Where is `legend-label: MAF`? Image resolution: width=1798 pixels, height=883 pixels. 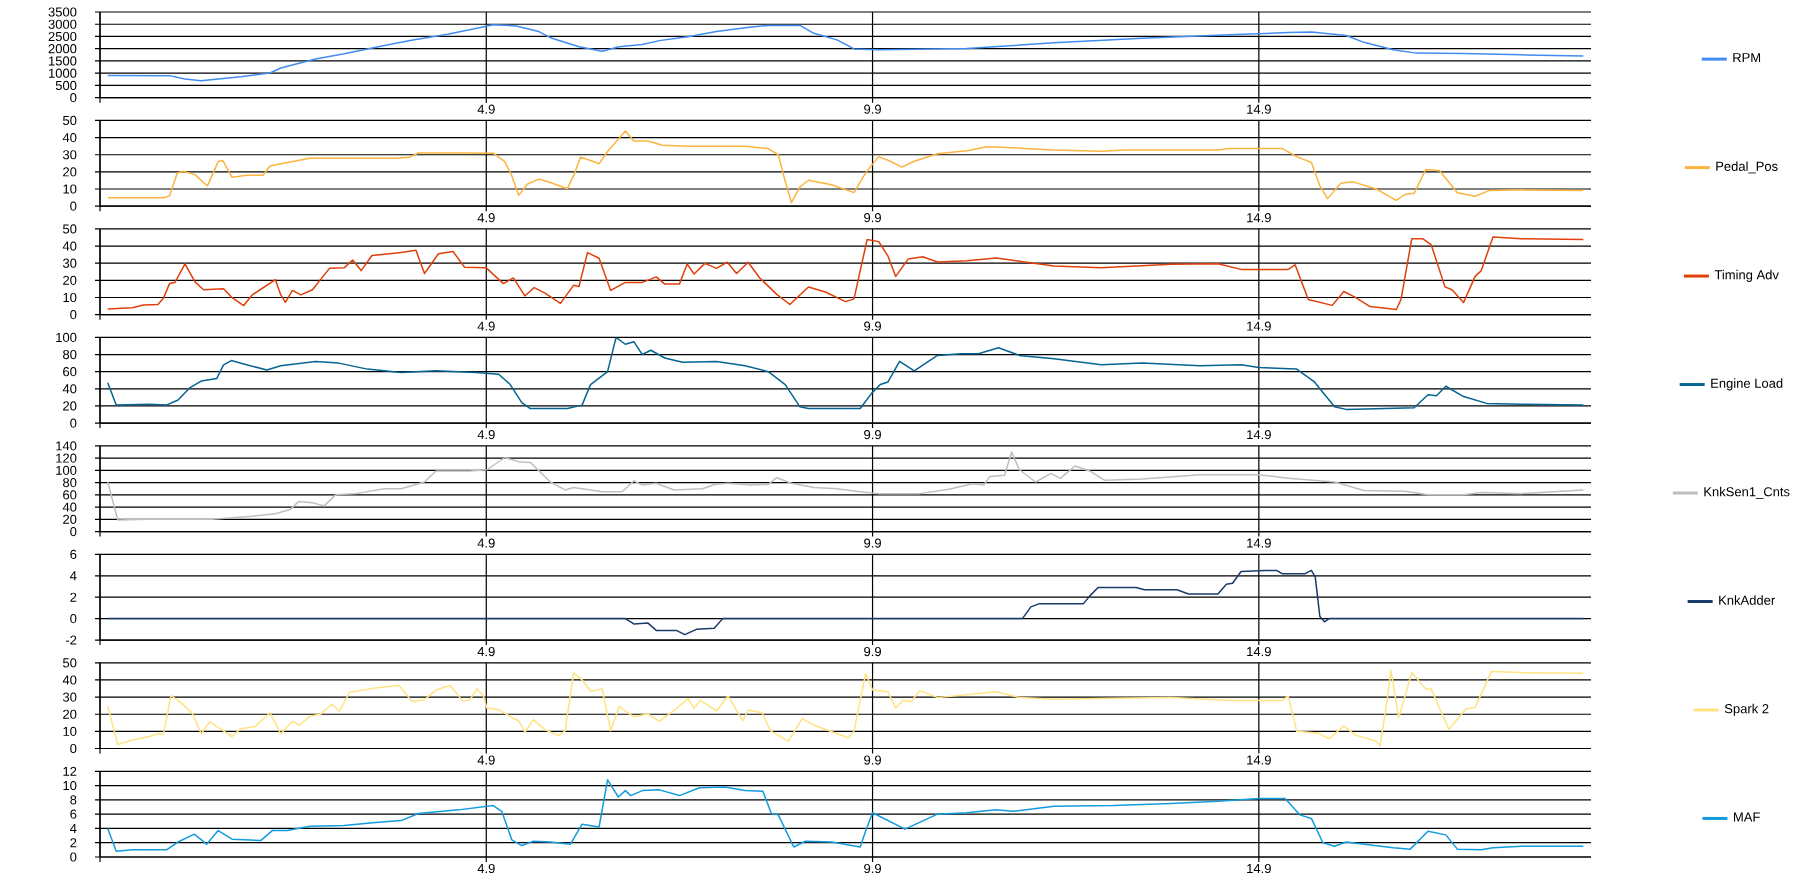 legend-label: MAF is located at coordinates (1747, 817).